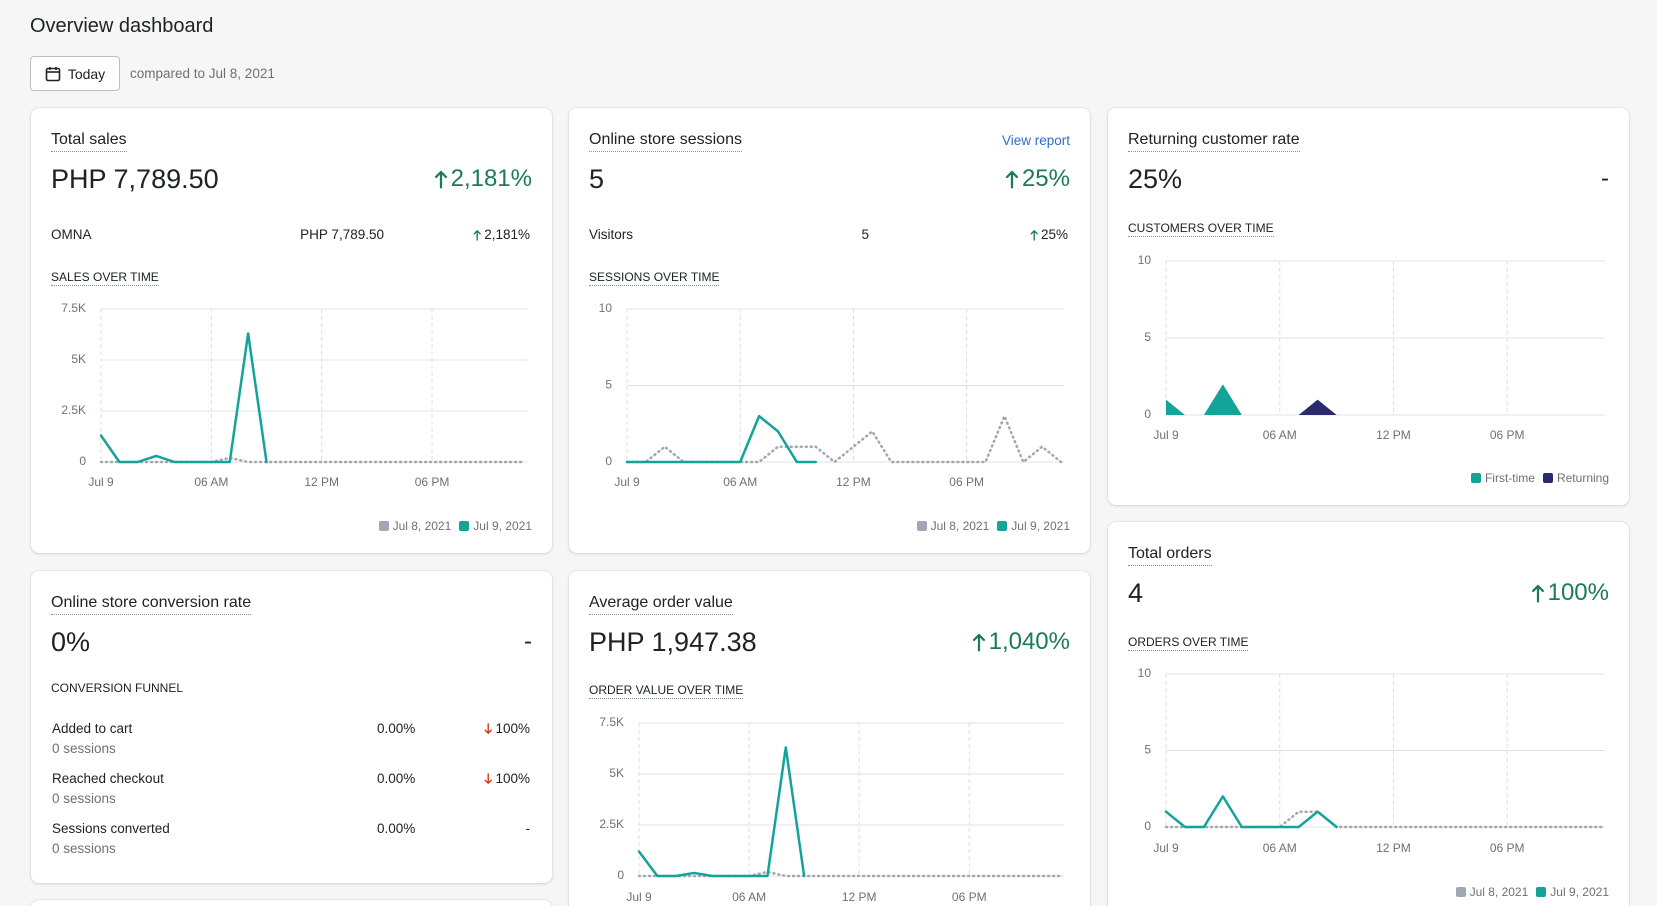  I want to click on change: 2,181%, so click(483, 179).